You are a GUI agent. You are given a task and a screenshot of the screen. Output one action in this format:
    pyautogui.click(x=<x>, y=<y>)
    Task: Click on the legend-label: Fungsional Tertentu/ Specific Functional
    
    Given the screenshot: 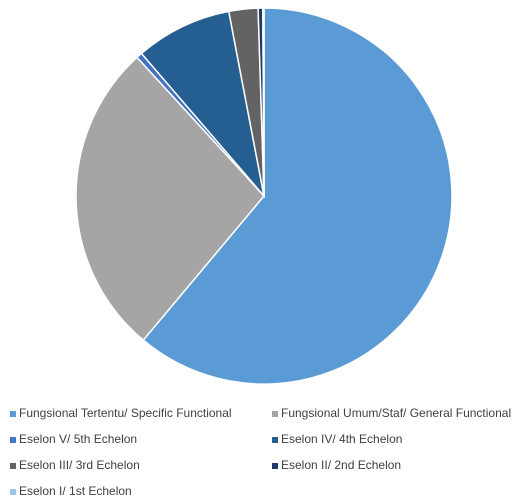 What is the action you would take?
    pyautogui.click(x=125, y=413)
    